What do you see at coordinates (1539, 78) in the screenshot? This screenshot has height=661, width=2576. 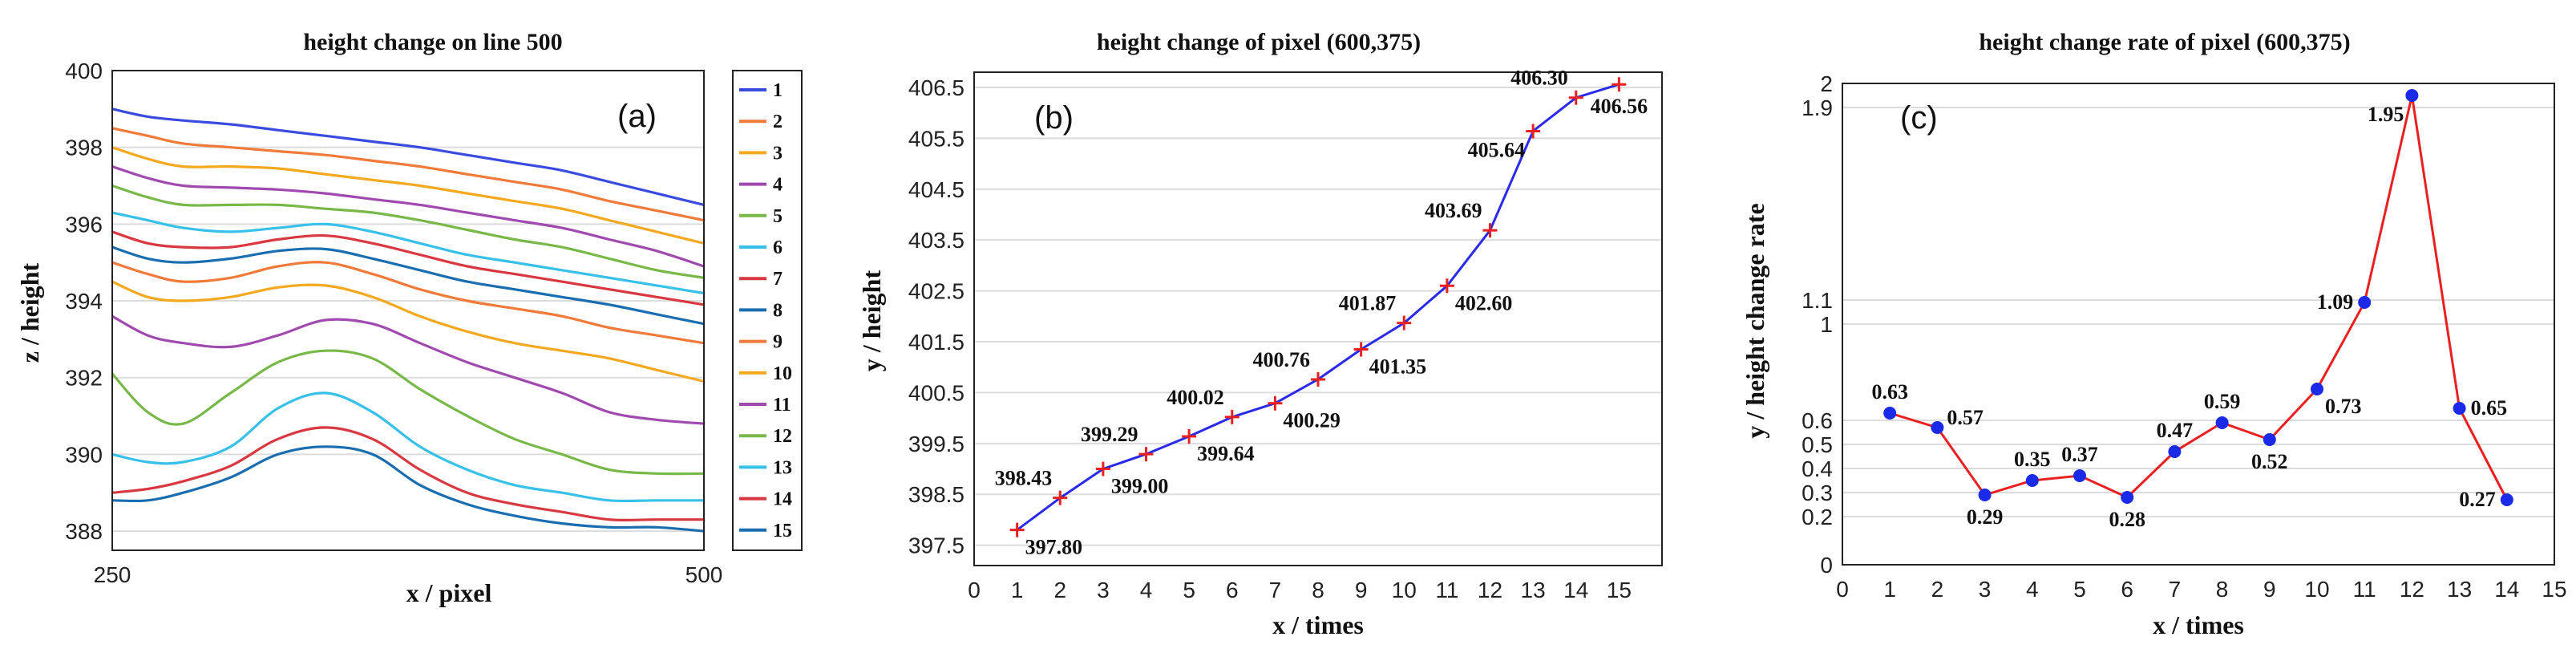 I see `chart-b-data-label: 406.30` at bounding box center [1539, 78].